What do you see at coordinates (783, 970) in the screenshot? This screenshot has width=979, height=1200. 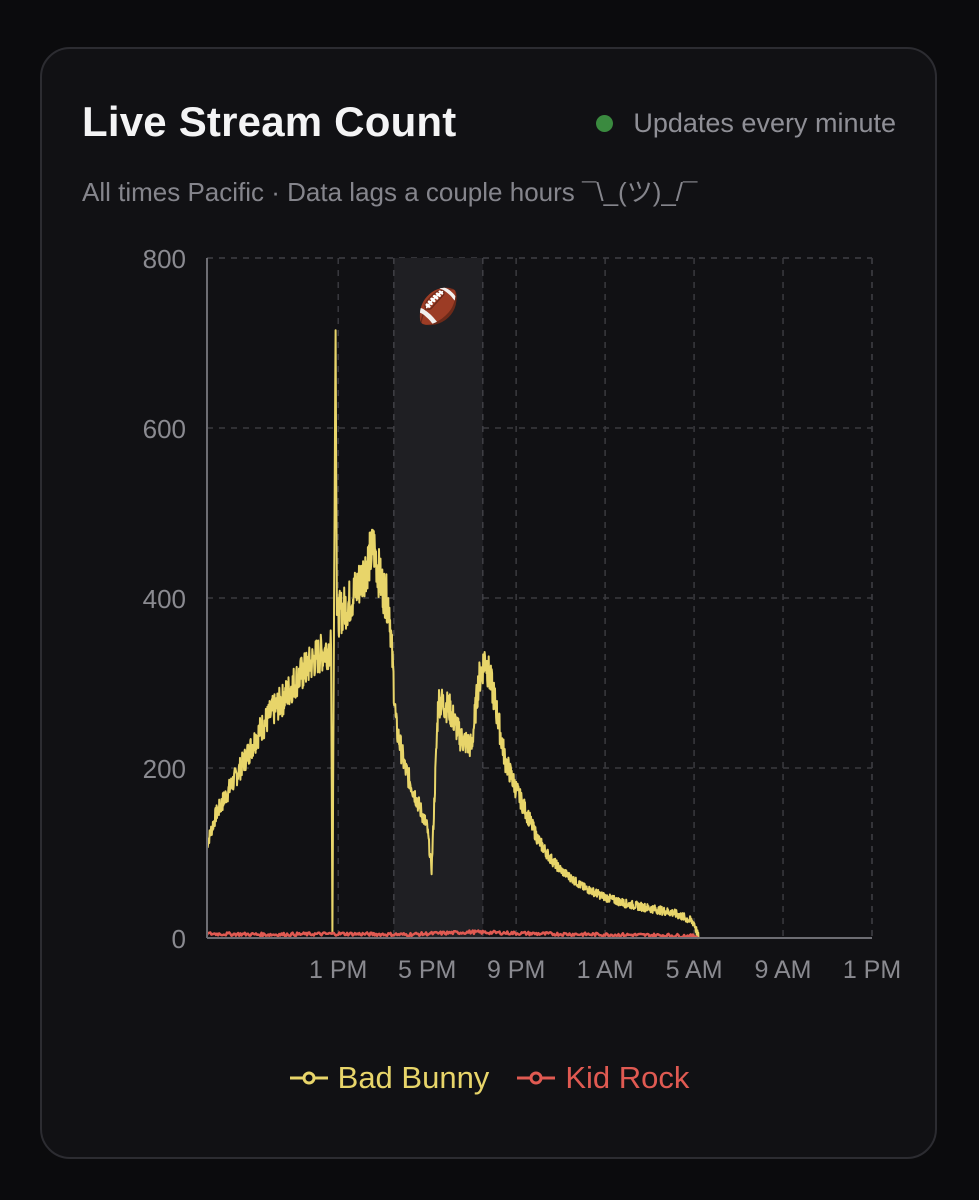 I see `x-tick-label: 9 AM` at bounding box center [783, 970].